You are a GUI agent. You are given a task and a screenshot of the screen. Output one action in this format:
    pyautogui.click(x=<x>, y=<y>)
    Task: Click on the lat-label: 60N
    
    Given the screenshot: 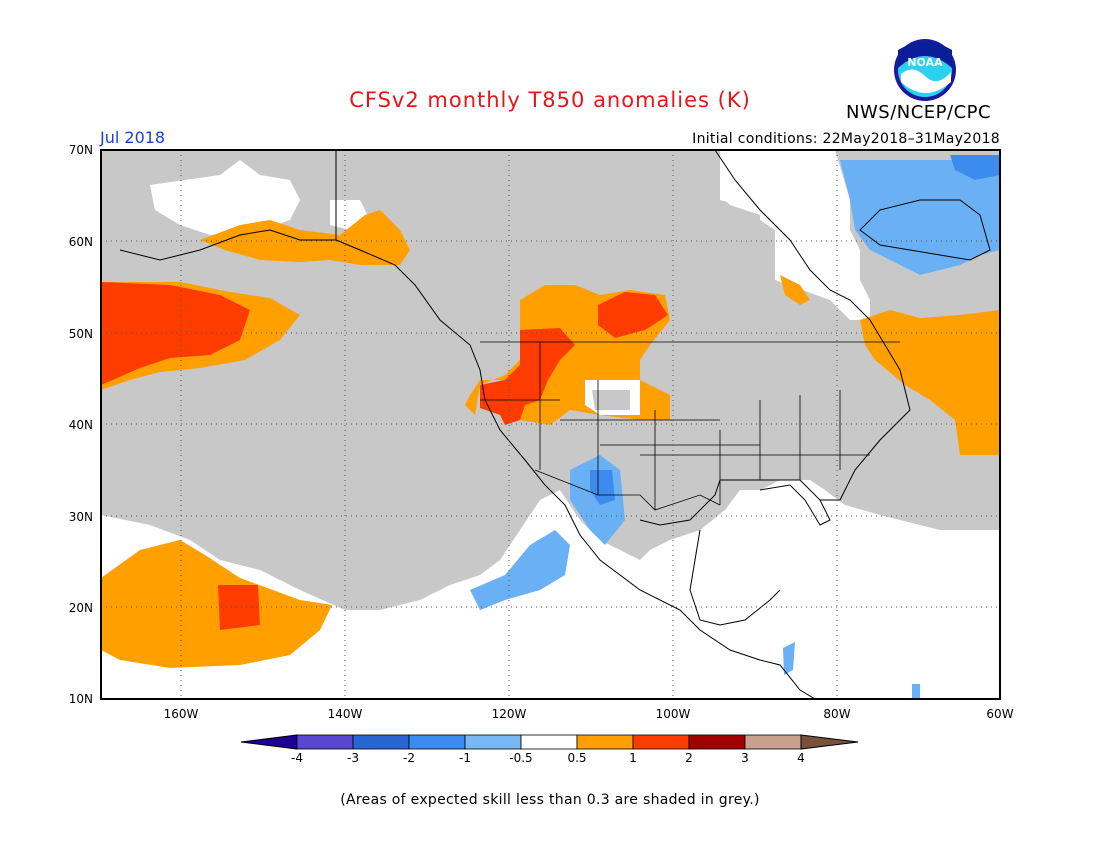 What is the action you would take?
    pyautogui.click(x=81, y=242)
    